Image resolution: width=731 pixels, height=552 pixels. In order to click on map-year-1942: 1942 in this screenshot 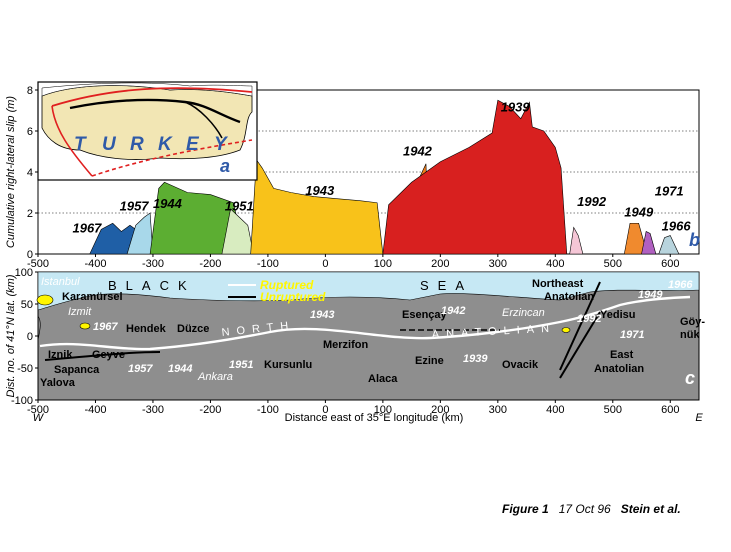, I will do `click(453, 311)`.